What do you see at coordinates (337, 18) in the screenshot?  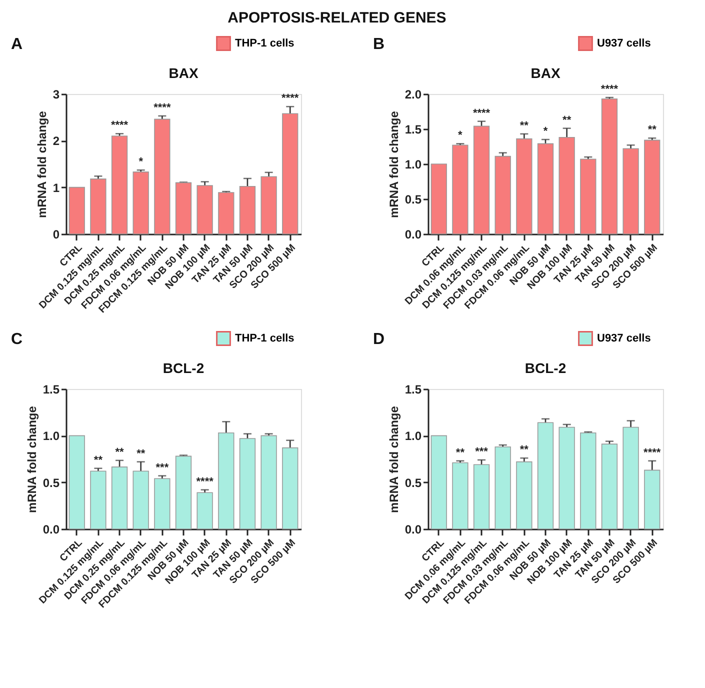 I see `text: APOPTOSIS-RELATED GENES` at bounding box center [337, 18].